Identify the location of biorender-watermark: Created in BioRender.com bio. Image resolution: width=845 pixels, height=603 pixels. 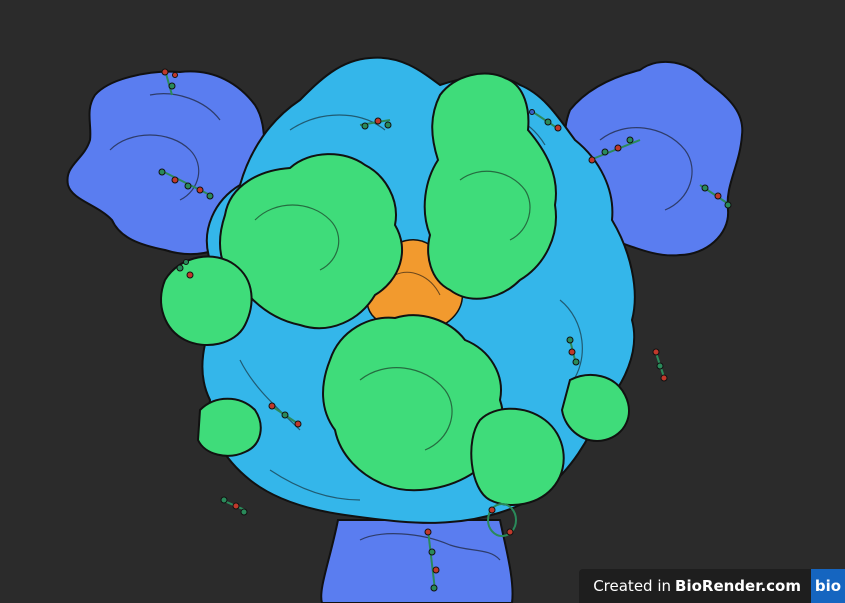
(712, 586).